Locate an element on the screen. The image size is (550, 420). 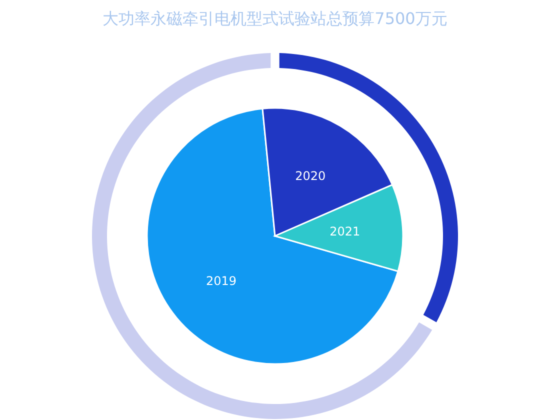
chart-title: 大功率永磁牵引电机型式试验站总预算7500万元 is located at coordinates (275, 18).